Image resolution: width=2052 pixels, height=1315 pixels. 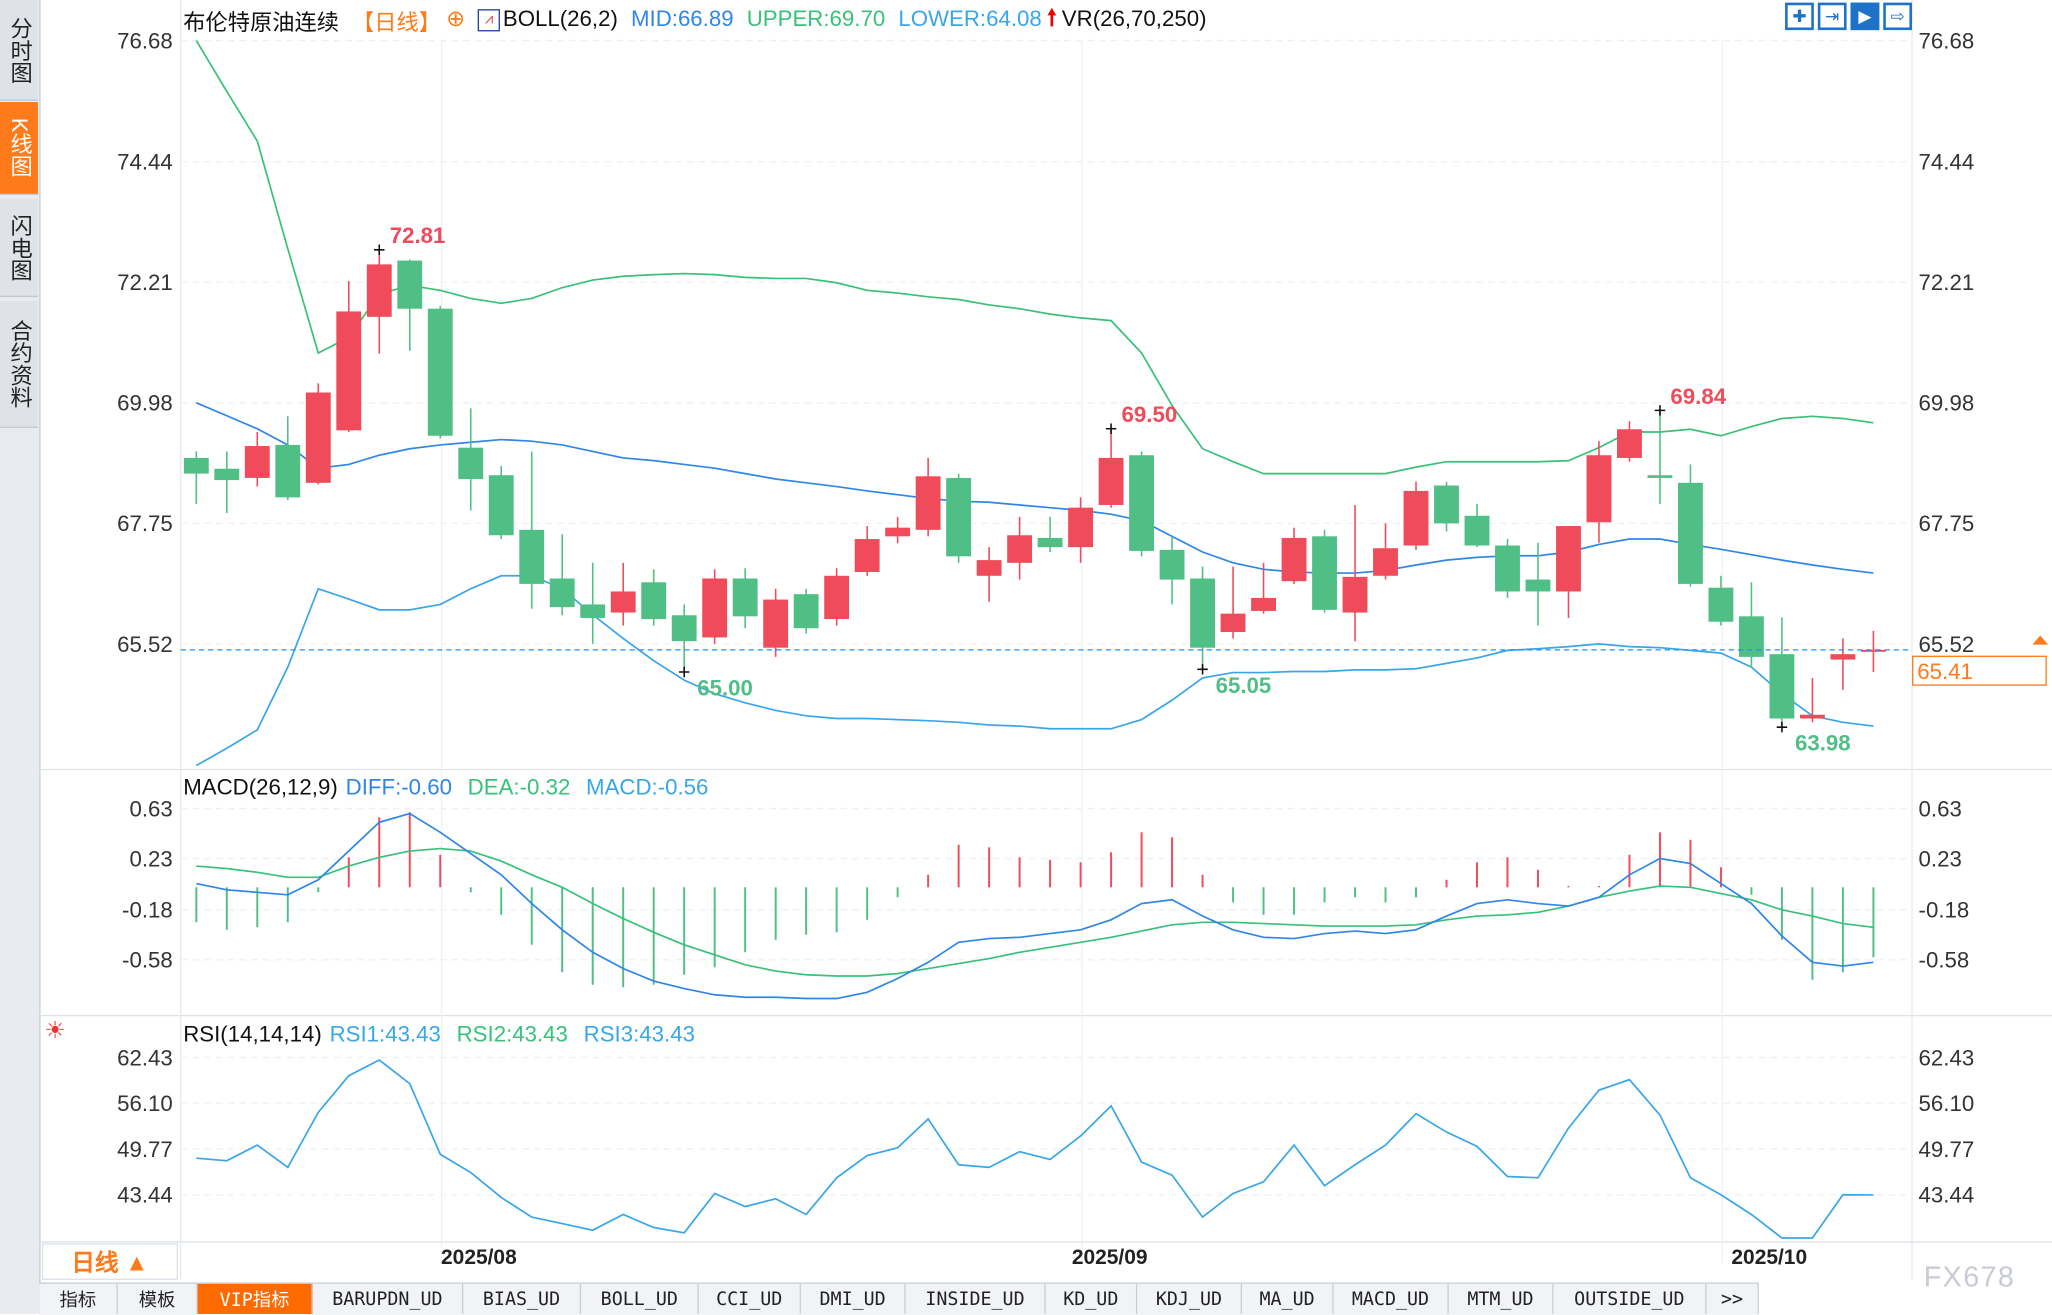 I want to click on tab-flash: 闪电图, so click(x=19, y=248).